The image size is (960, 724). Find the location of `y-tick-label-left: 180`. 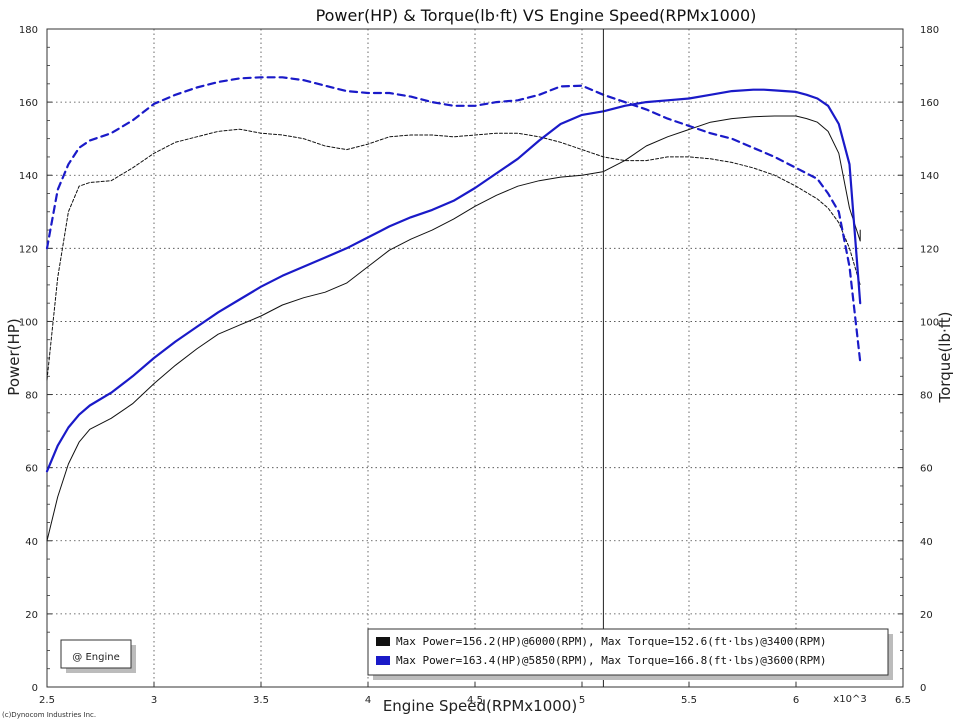

y-tick-label-left: 180 is located at coordinates (28, 30).